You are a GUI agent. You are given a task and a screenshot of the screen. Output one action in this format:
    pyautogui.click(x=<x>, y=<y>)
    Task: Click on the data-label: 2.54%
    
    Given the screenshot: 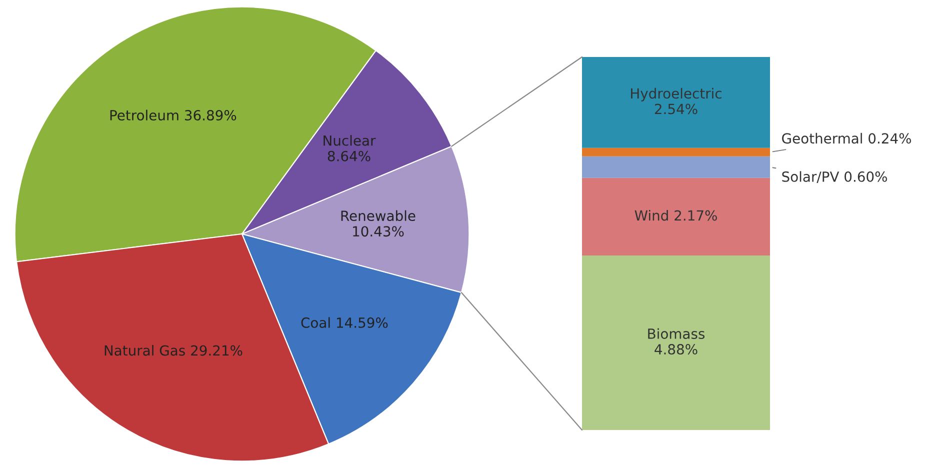 What is the action you would take?
    pyautogui.click(x=676, y=109)
    